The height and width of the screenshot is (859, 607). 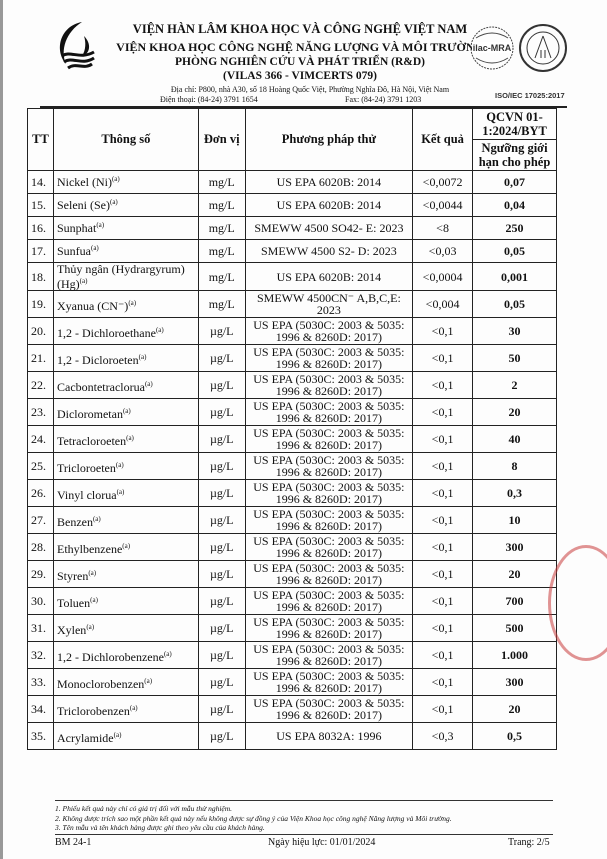 What do you see at coordinates (40, 228) in the screenshot?
I see `row-tt: 16.` at bounding box center [40, 228].